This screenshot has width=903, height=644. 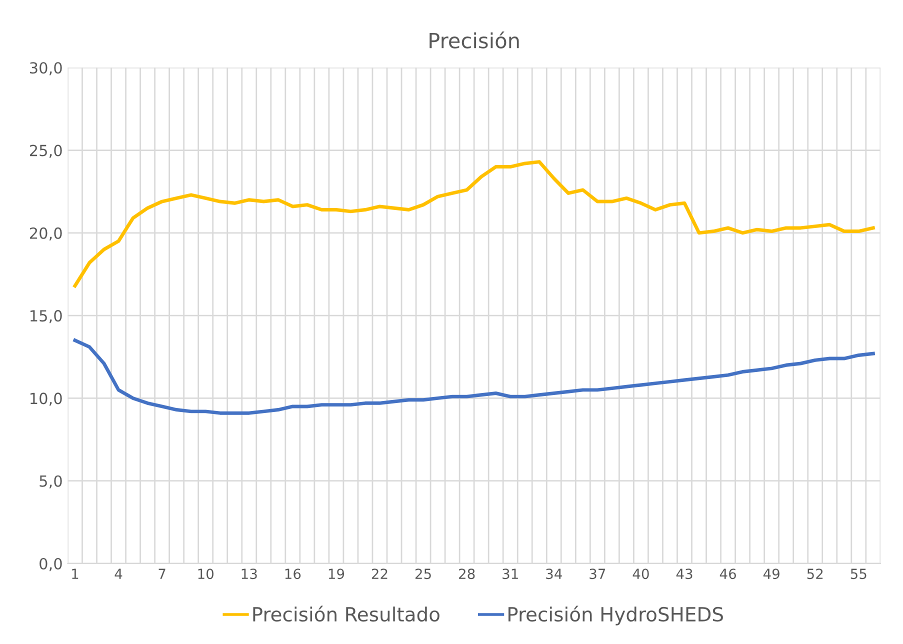 I want to click on x-tick-label: 52, so click(x=815, y=574).